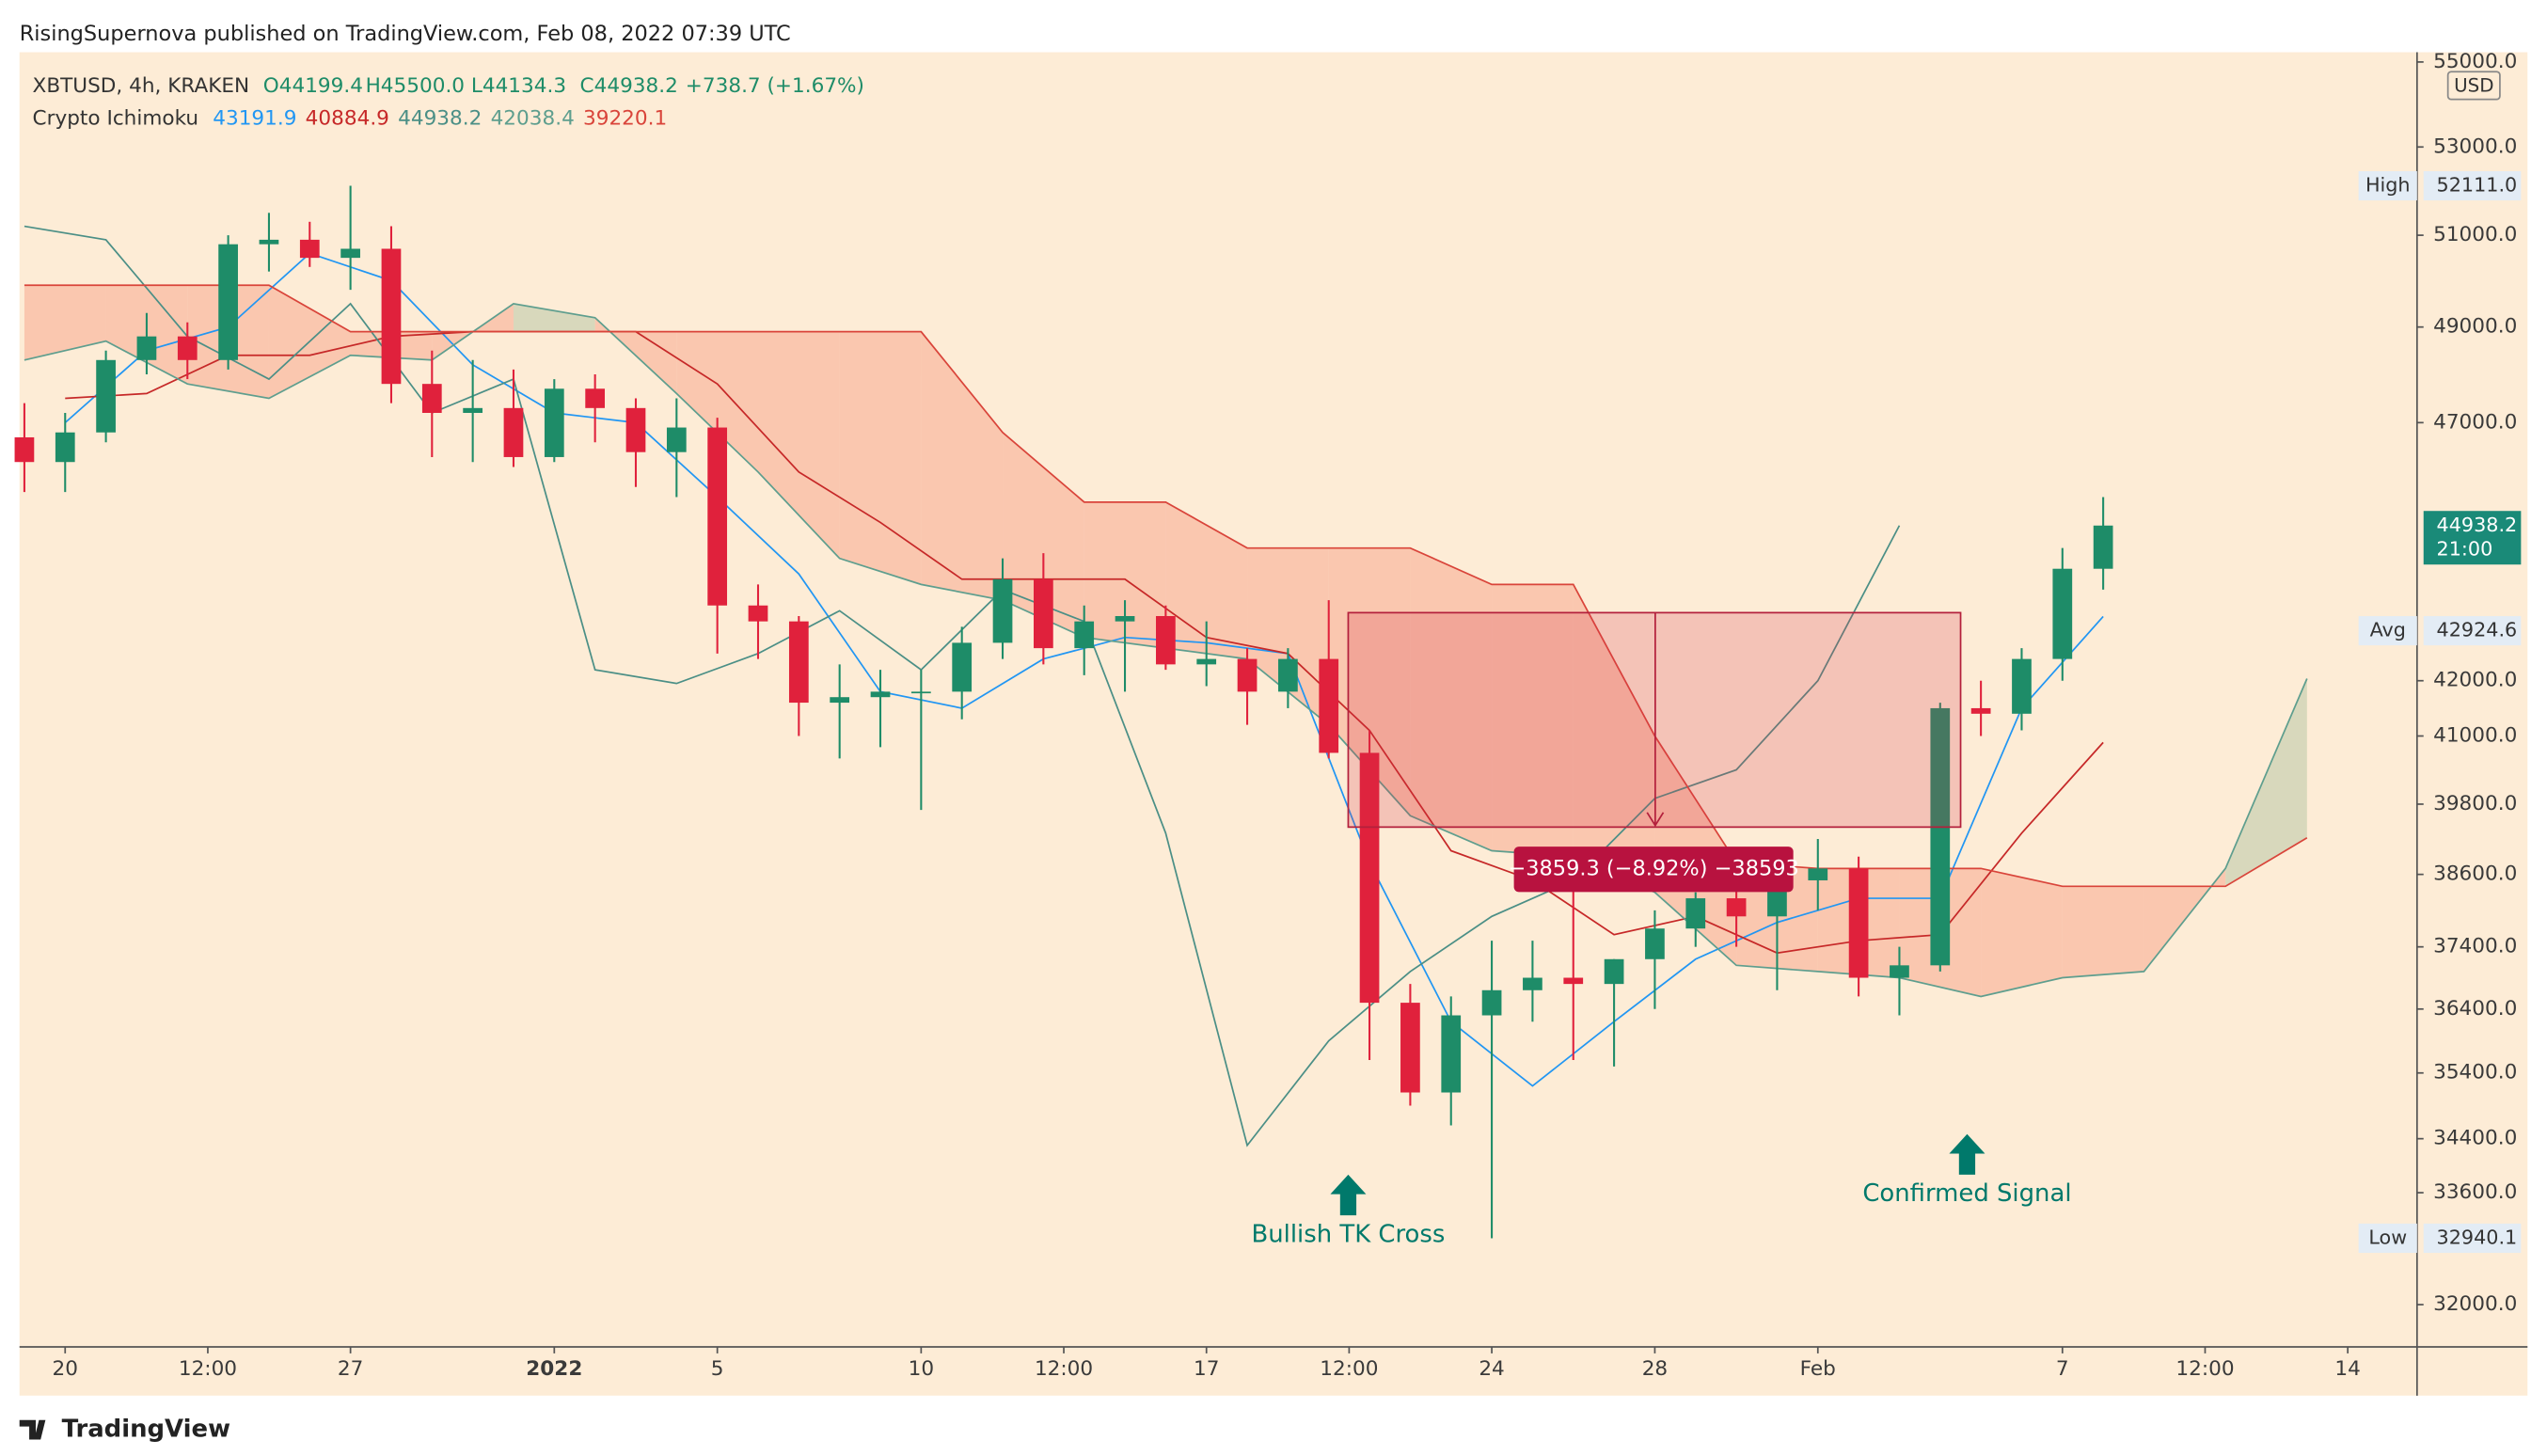 The width and height of the screenshot is (2547, 1456). I want to click on y-tick-label: 49000.0, so click(2475, 327).